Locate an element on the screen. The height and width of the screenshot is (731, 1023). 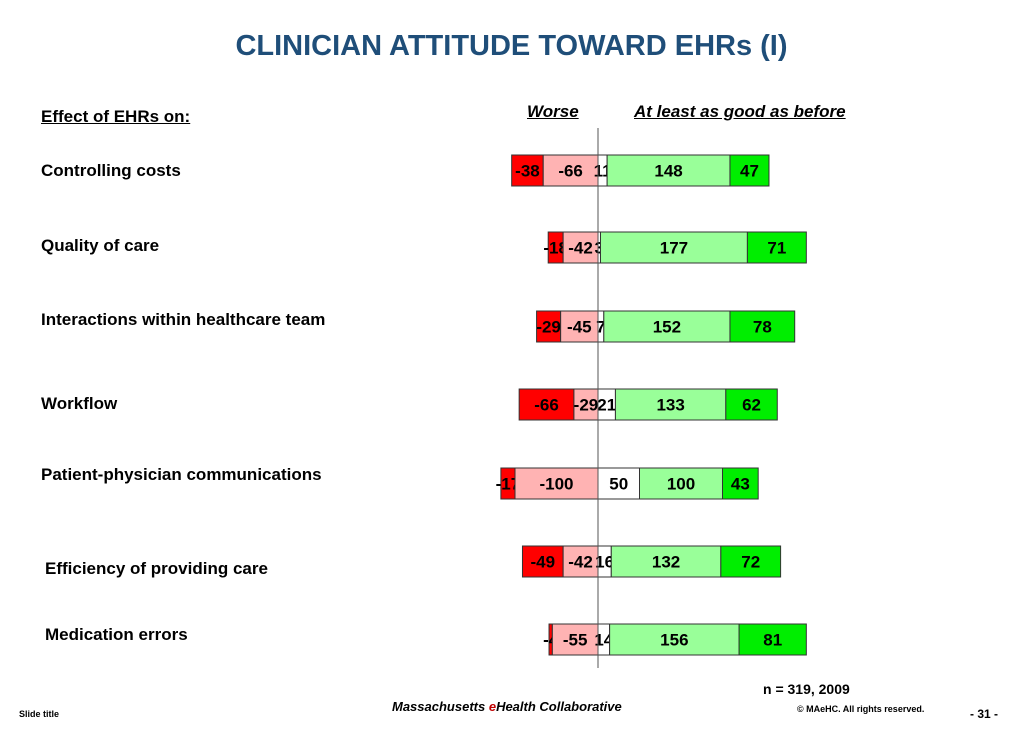
page-number: - 31 - is located at coordinates (984, 714).